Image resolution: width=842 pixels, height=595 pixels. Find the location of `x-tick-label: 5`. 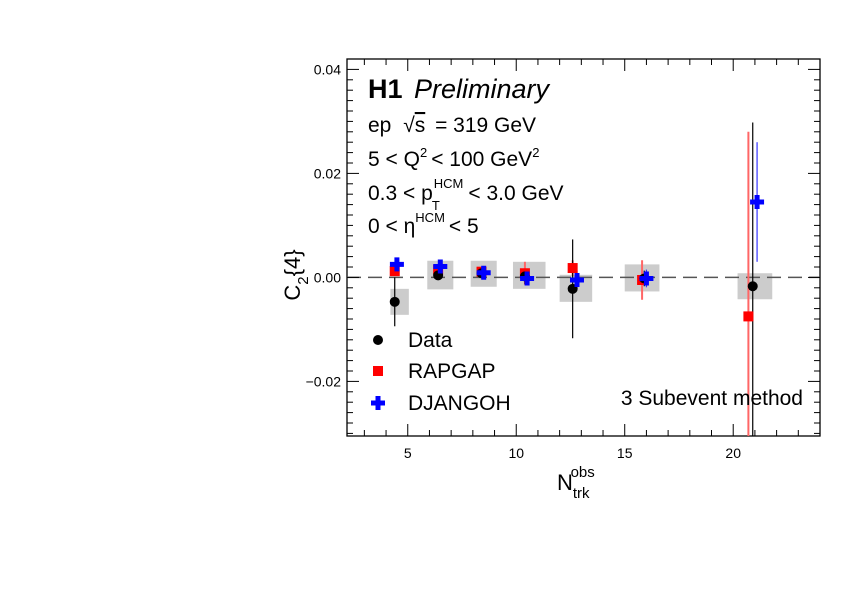

x-tick-label: 5 is located at coordinates (408, 453).